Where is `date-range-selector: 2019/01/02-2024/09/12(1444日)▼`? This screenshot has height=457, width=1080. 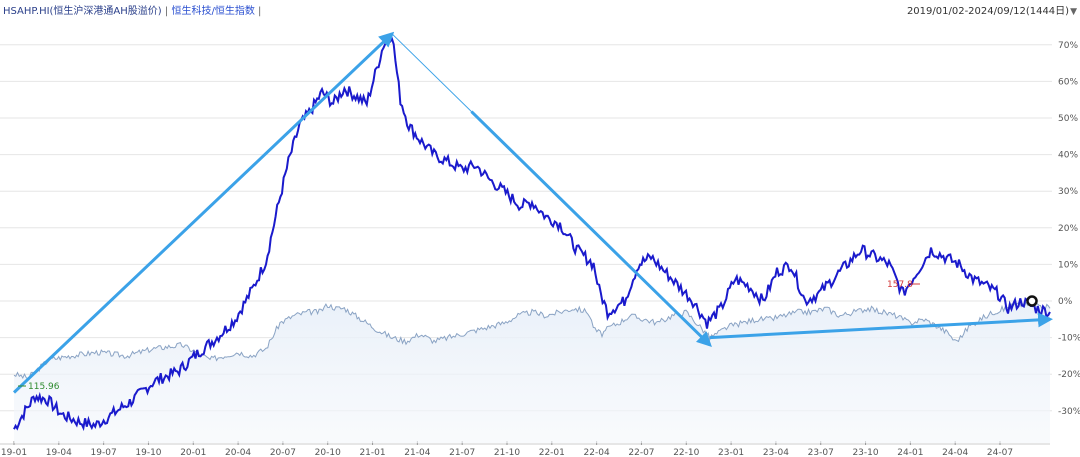 date-range-selector: 2019/01/02-2024/09/12(1444日)▼ is located at coordinates (992, 9).